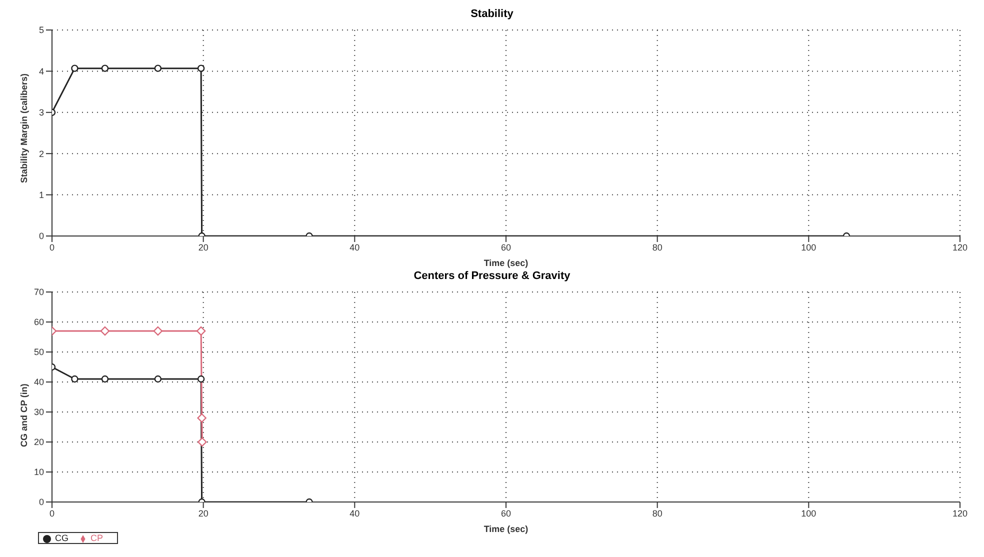 The image size is (984, 557). Describe the element at coordinates (492, 277) in the screenshot. I see `chart-title: Centers of Pressure & Gravity` at that location.